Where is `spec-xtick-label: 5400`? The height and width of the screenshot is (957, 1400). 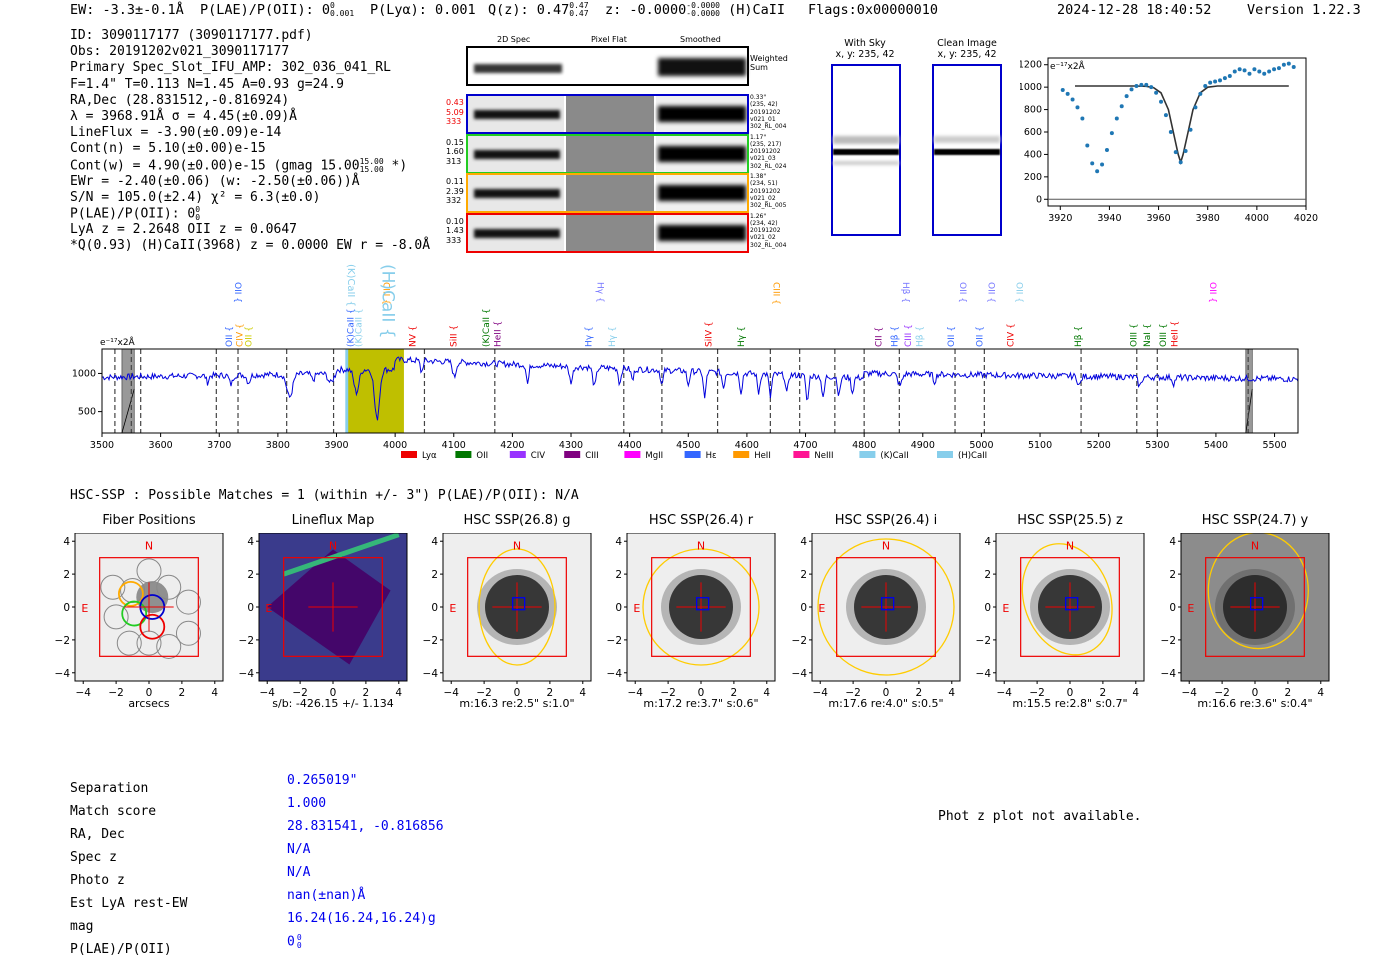 spec-xtick-label: 5400 is located at coordinates (1216, 445).